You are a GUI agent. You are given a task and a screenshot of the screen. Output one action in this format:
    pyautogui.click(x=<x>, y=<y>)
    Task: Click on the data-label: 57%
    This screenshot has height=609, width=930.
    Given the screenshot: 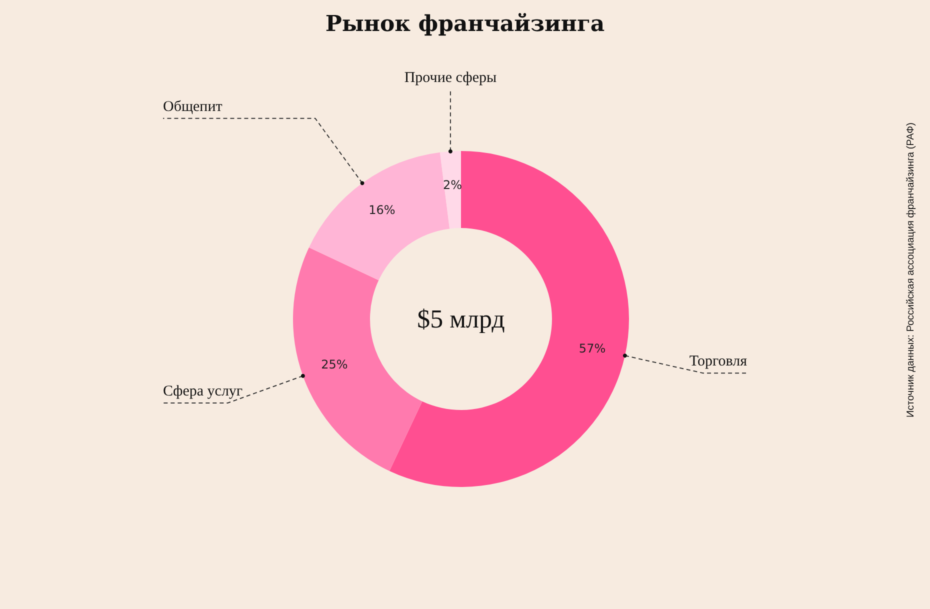 What is the action you would take?
    pyautogui.click(x=592, y=348)
    